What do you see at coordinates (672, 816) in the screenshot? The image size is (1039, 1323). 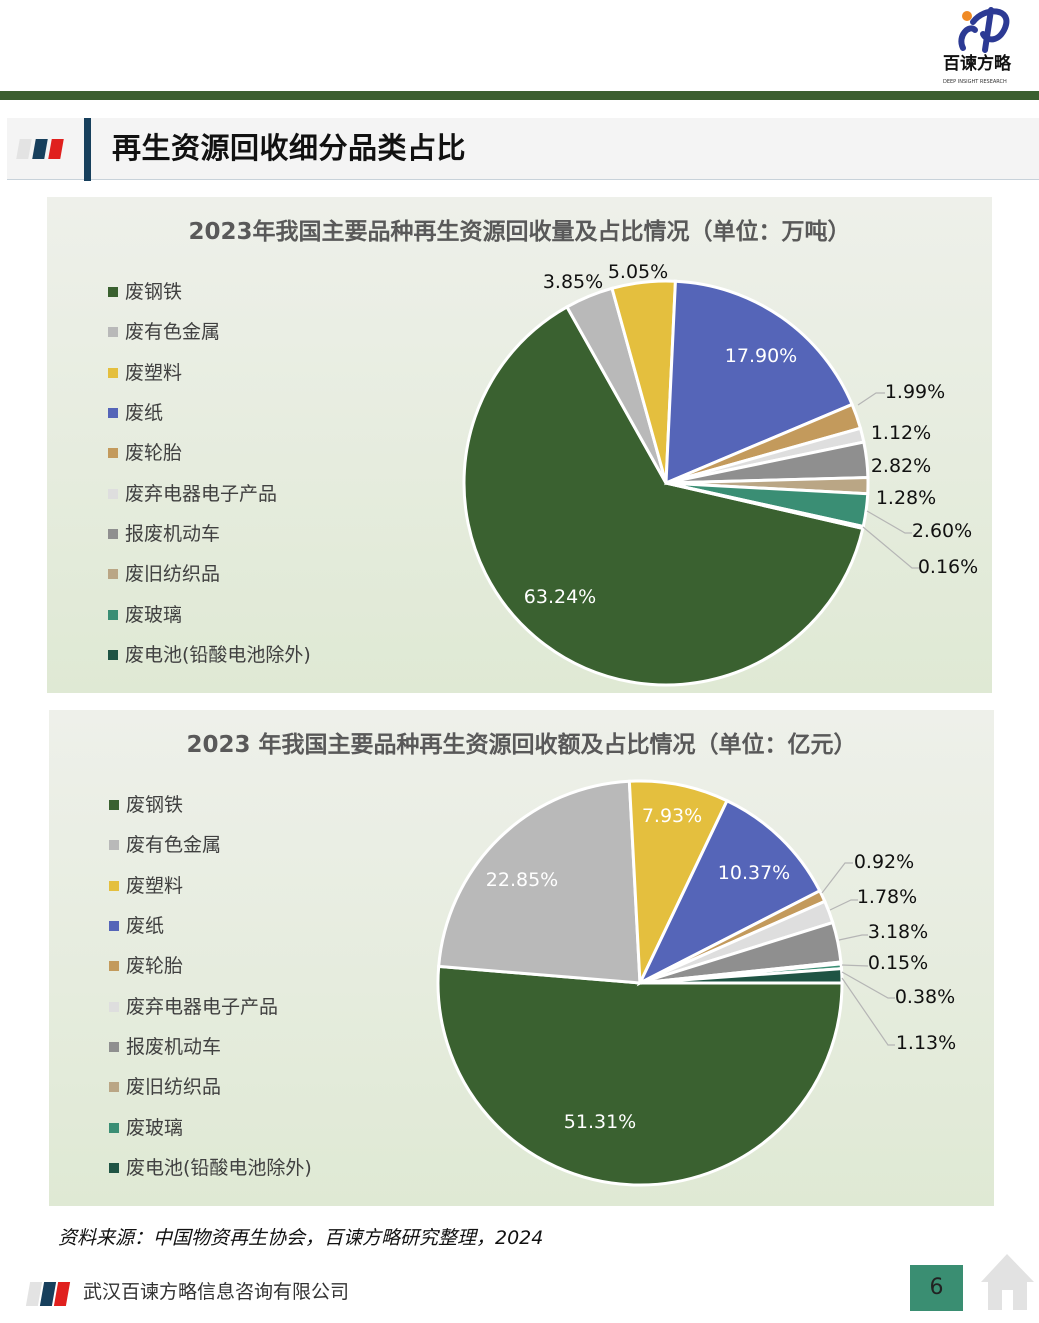 I see `data-label: 7.93%` at bounding box center [672, 816].